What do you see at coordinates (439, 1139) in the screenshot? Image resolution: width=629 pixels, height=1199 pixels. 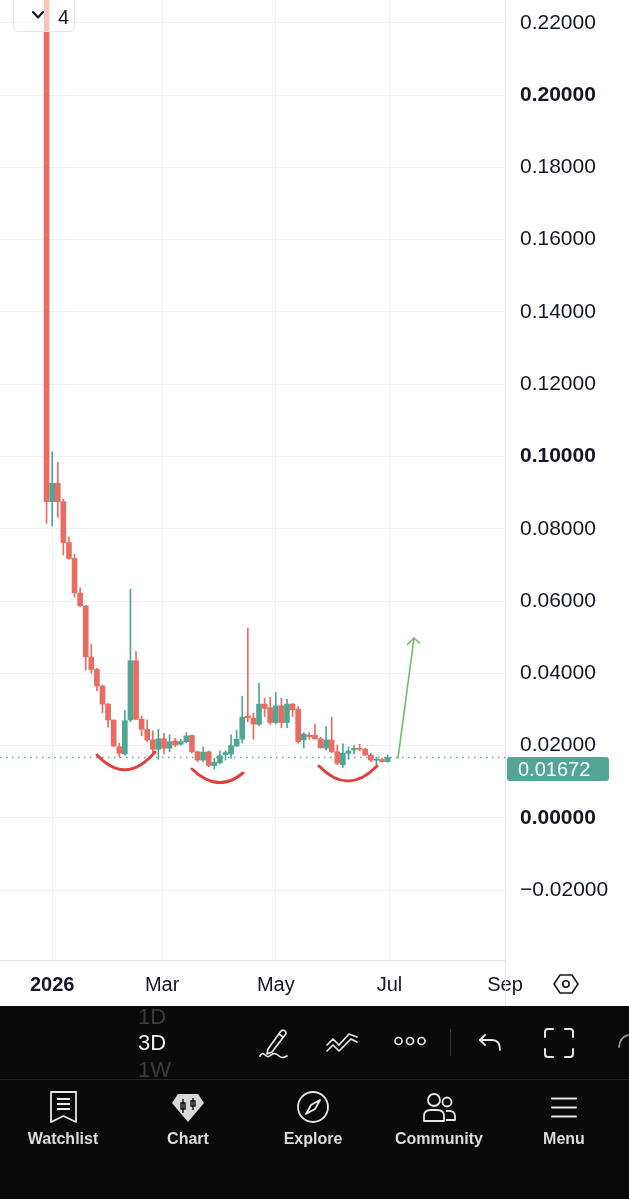 I see `text: Community` at bounding box center [439, 1139].